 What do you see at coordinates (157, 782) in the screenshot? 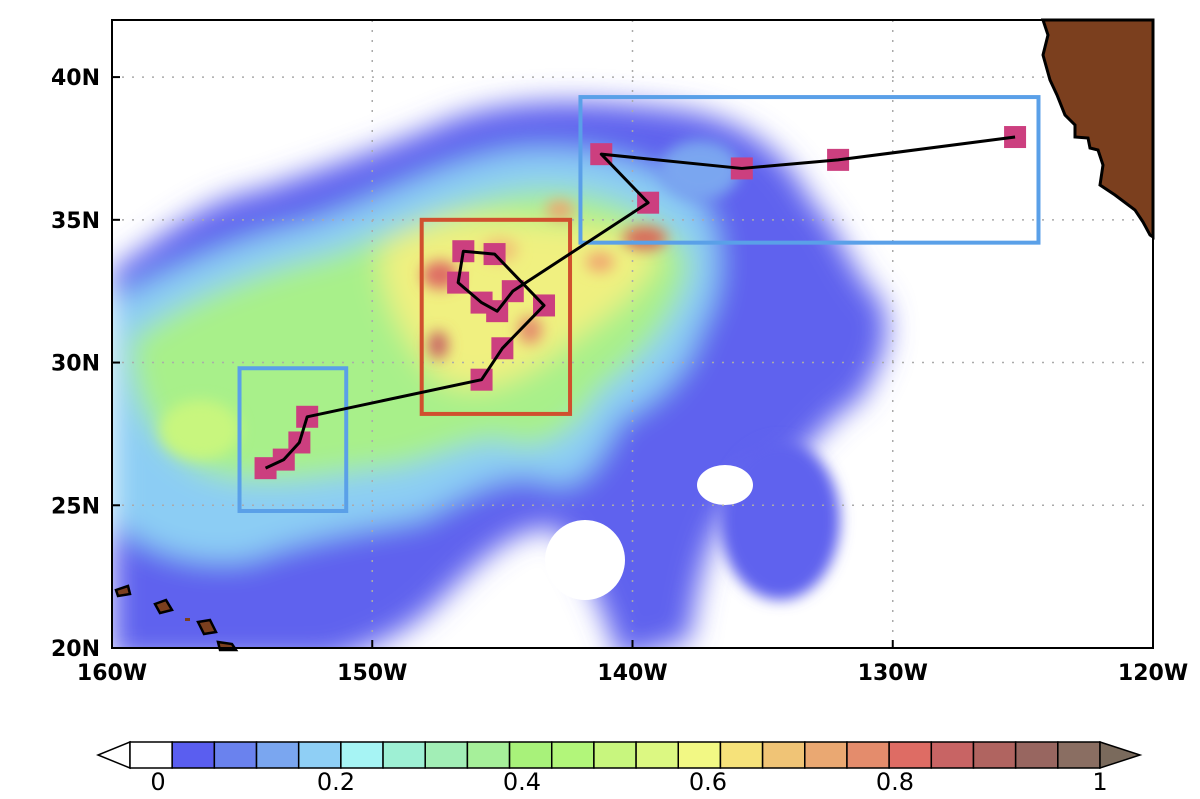
I see `colorbar-label: 0` at bounding box center [157, 782].